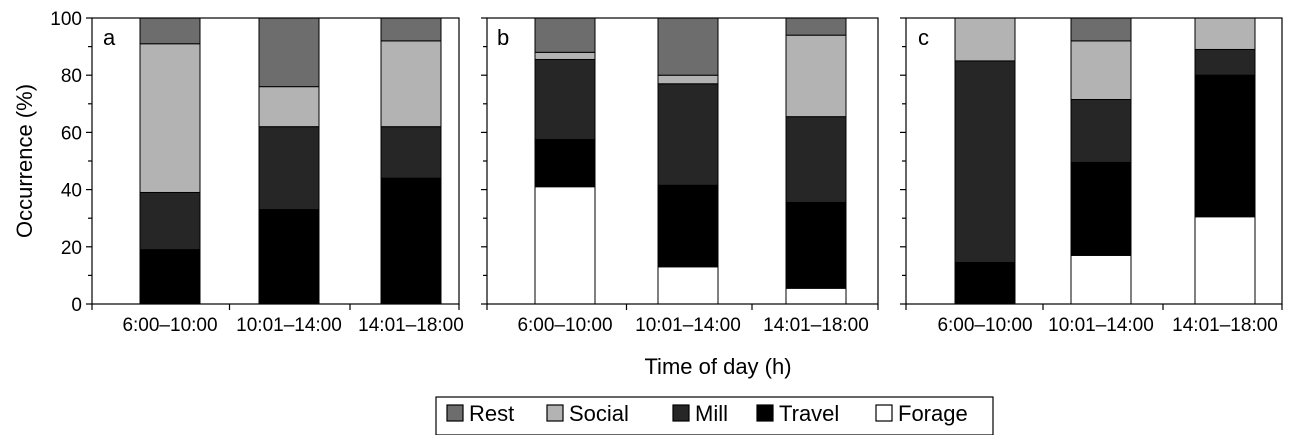 This screenshot has height=435, width=1298. I want to click on legend-item-social: Social, so click(587, 413).